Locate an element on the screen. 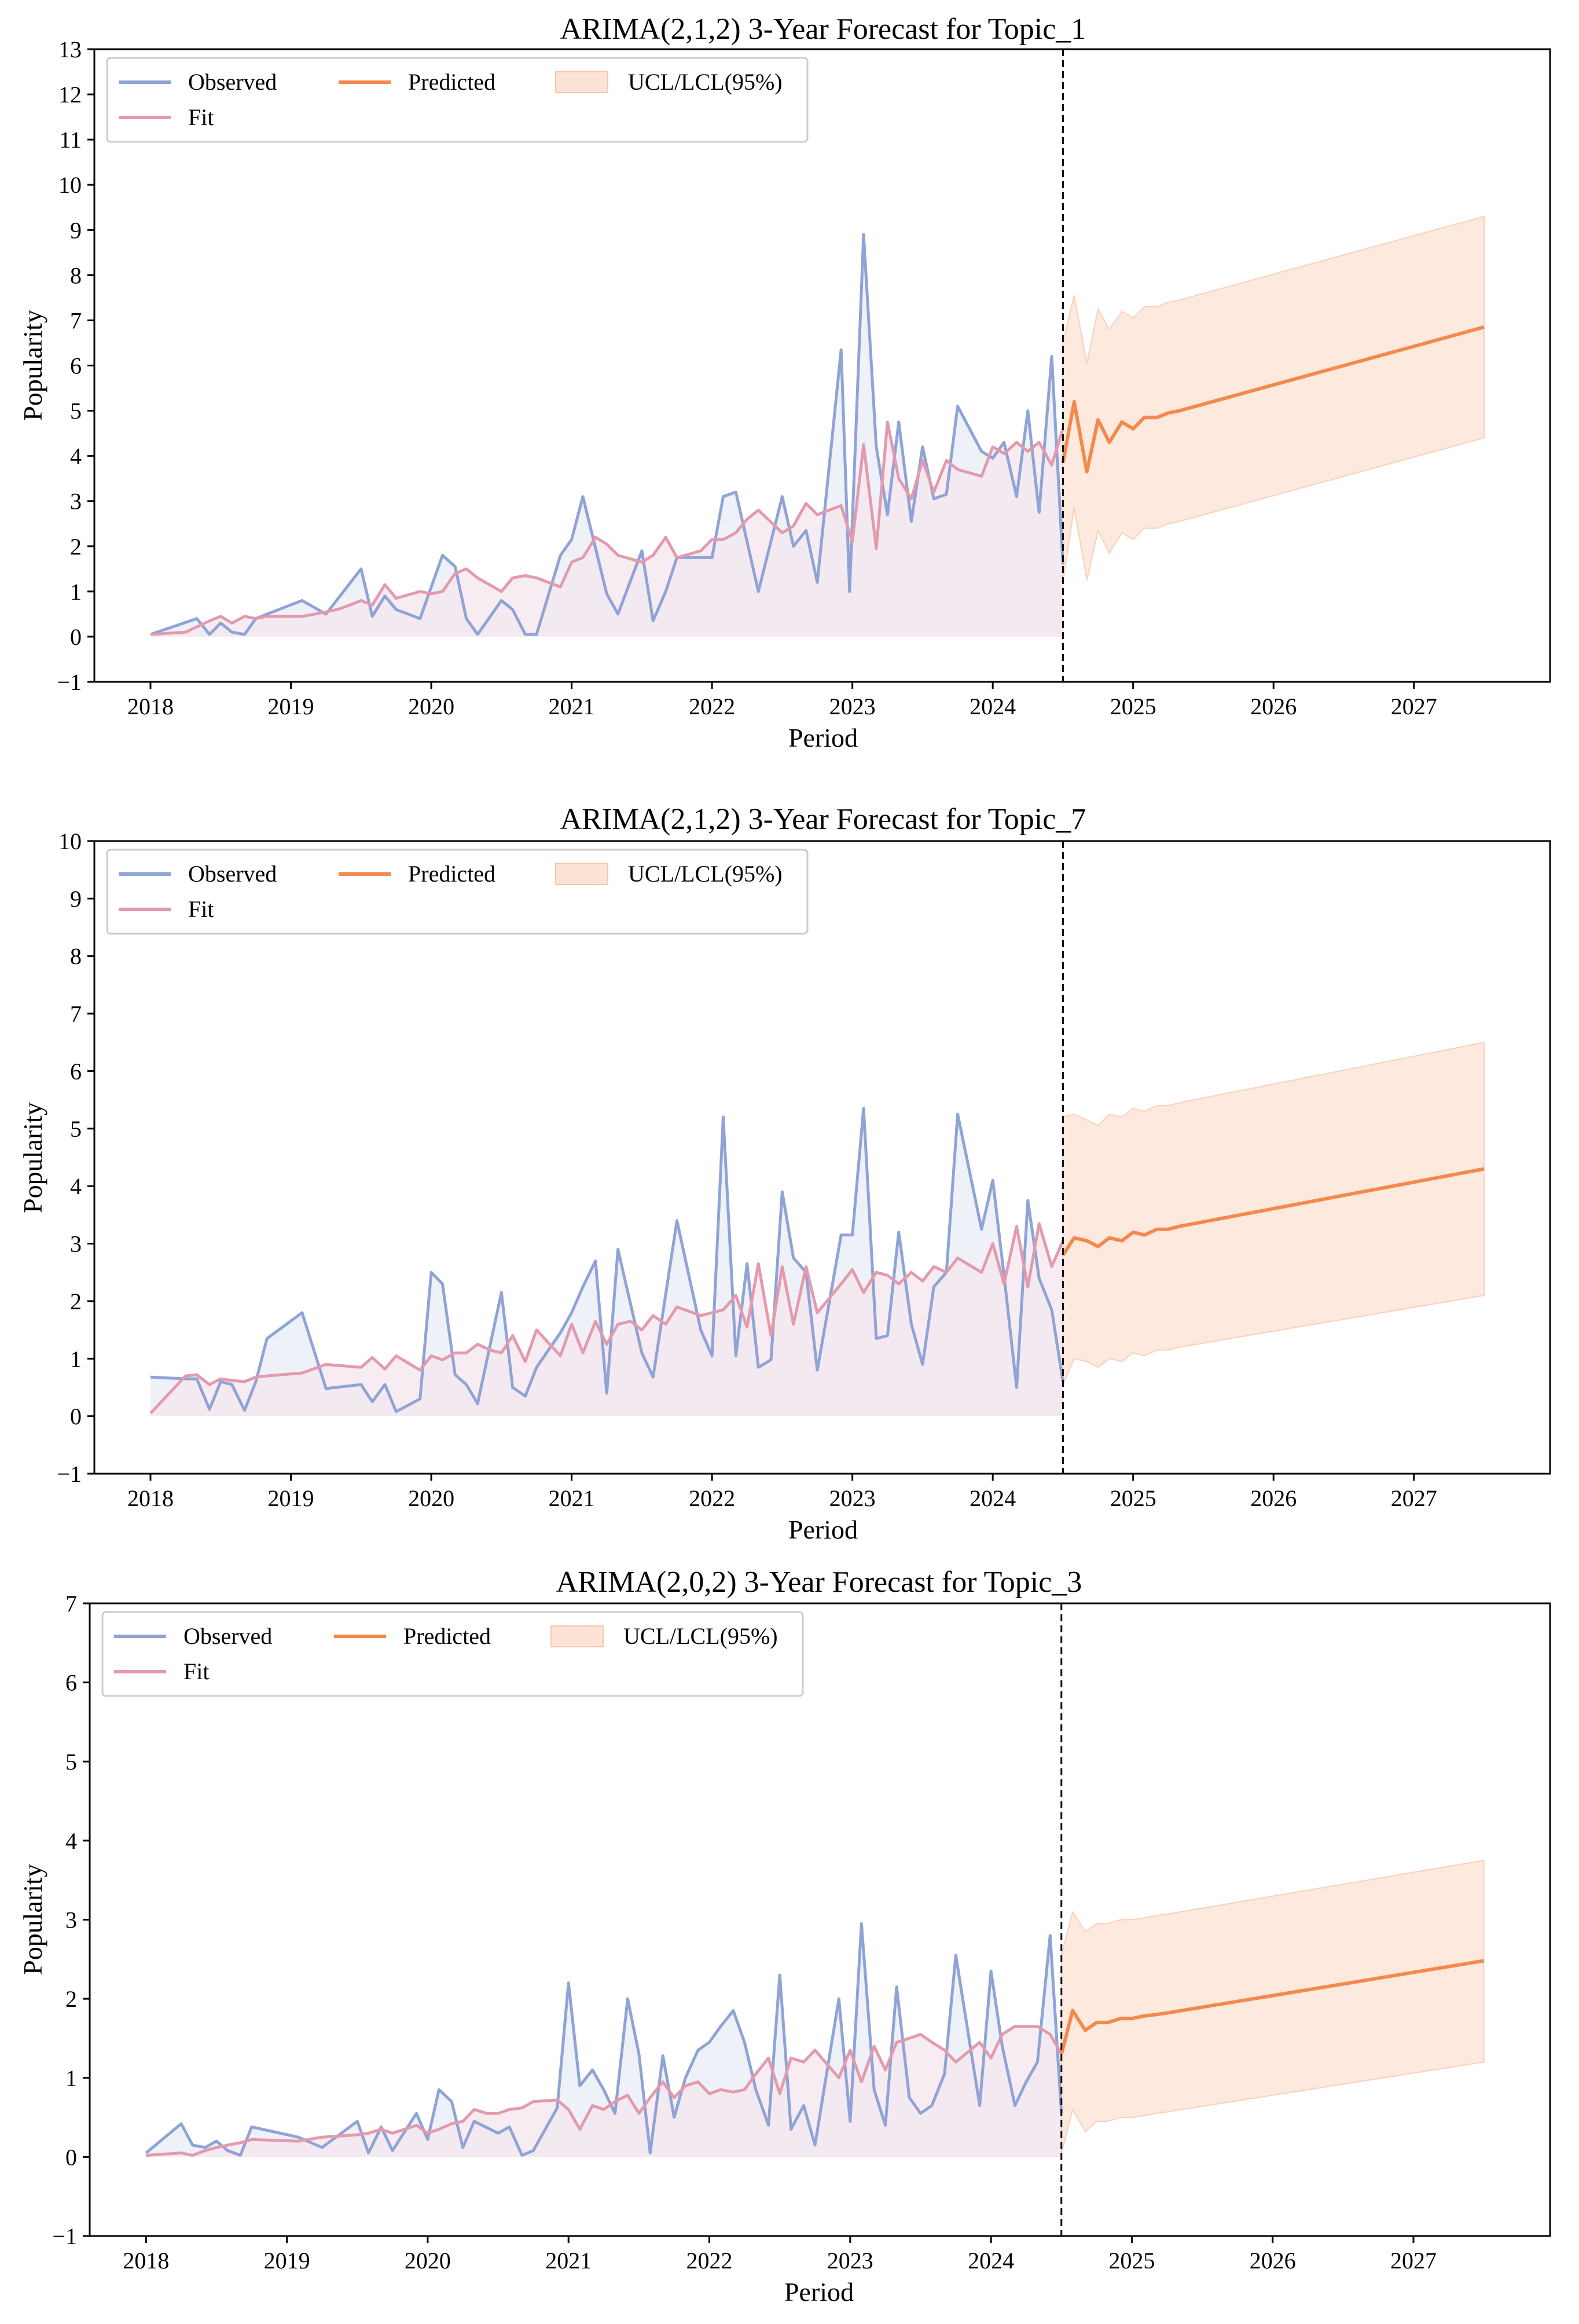 This screenshot has width=1579, height=2324. confidence-band is located at coordinates (1274, 1213).